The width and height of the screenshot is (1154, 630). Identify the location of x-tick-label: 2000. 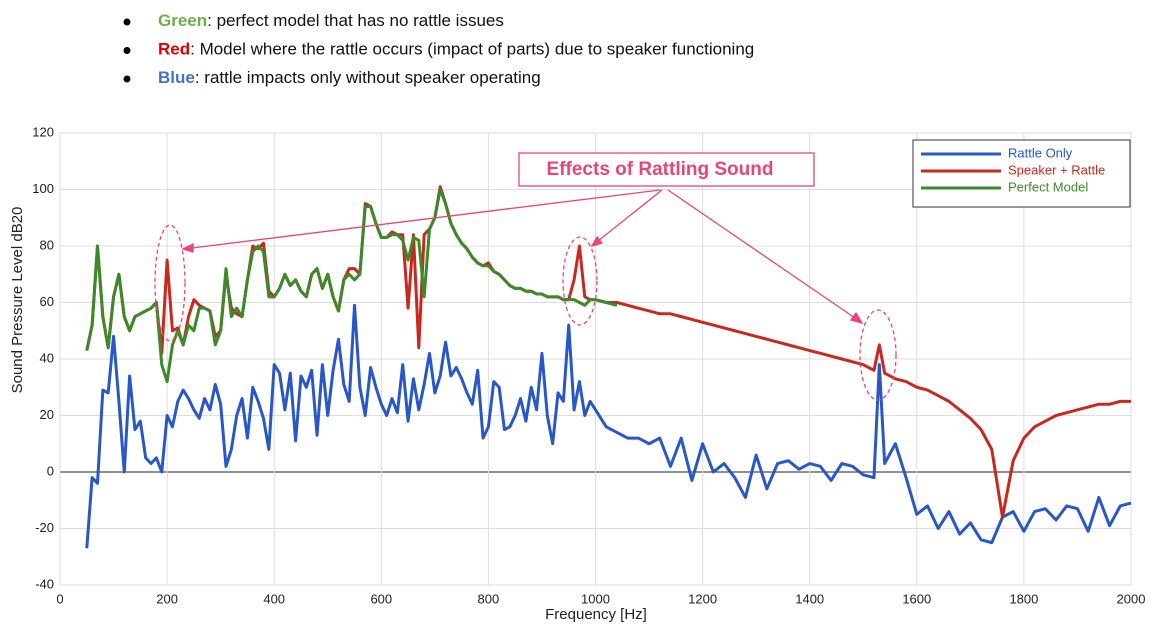
(1131, 598).